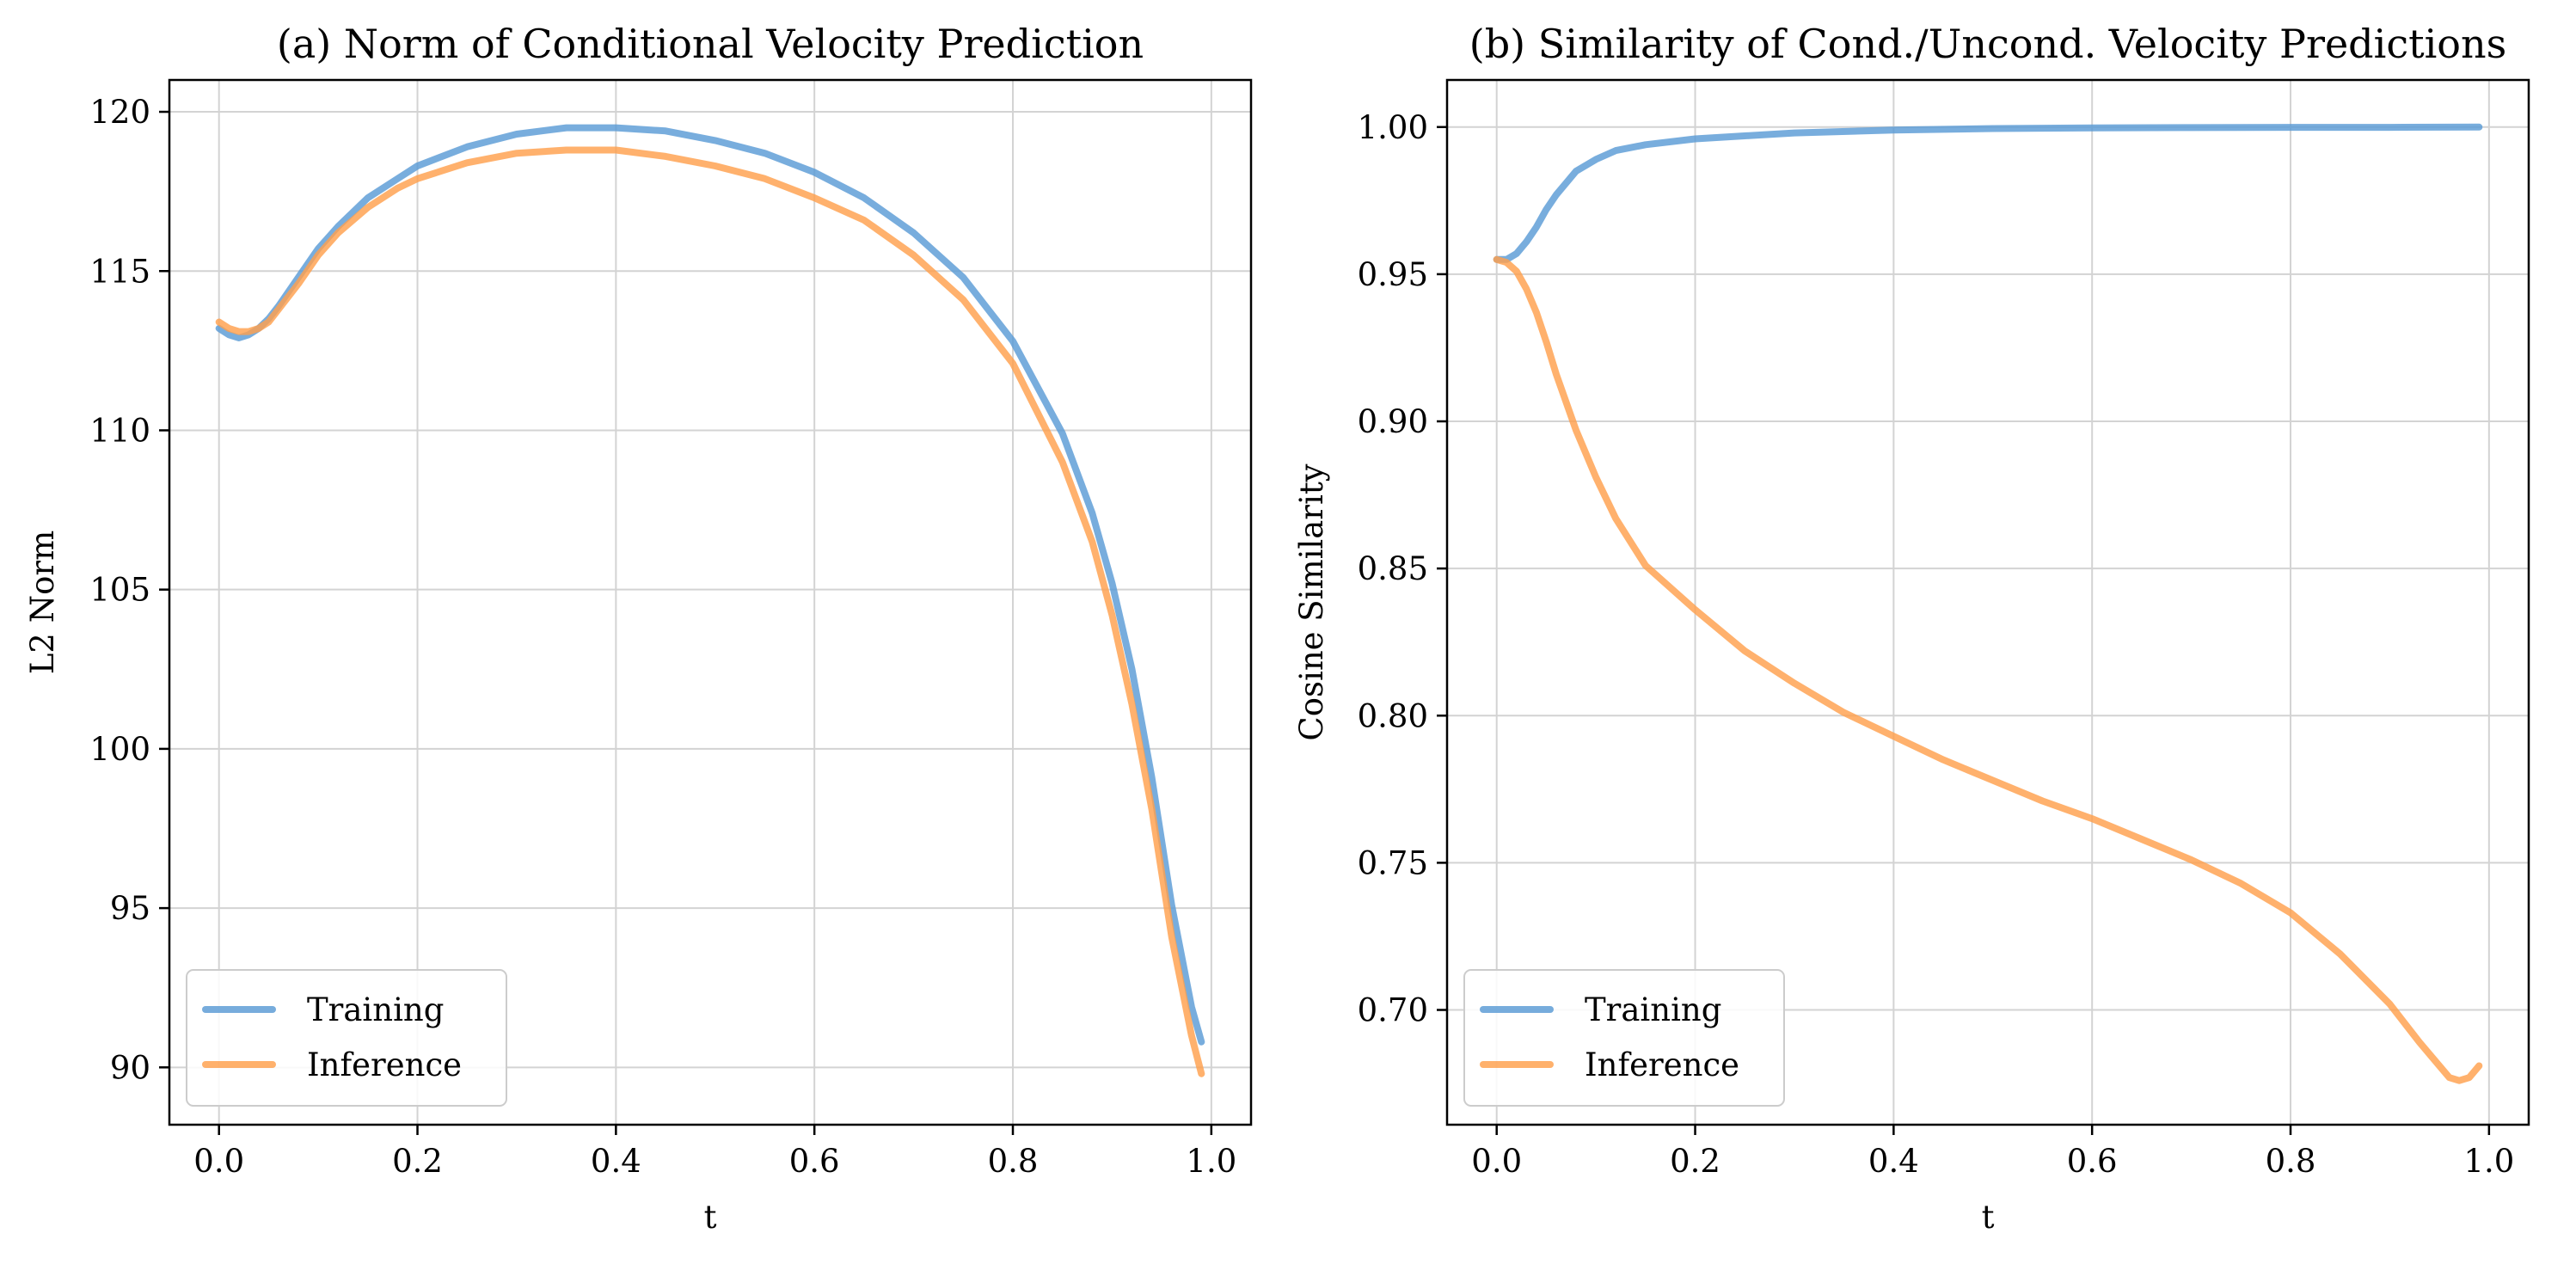  I want to click on y-tick-label: 100, so click(119, 749).